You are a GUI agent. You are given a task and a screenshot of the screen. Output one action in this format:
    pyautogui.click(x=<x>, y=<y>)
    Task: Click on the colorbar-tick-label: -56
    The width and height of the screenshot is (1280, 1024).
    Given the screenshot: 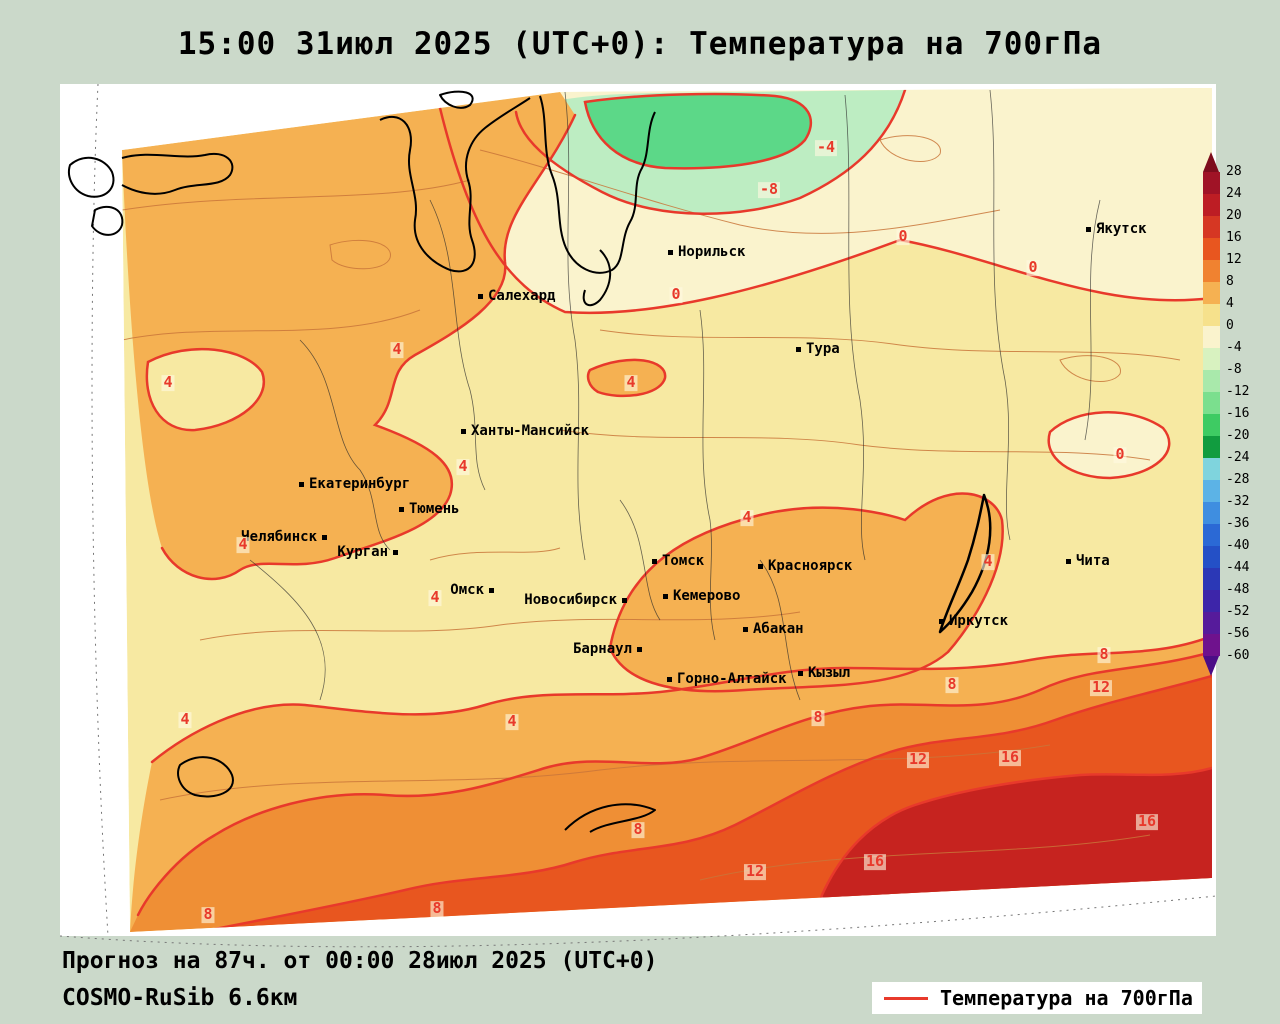 What is the action you would take?
    pyautogui.click(x=1238, y=633)
    